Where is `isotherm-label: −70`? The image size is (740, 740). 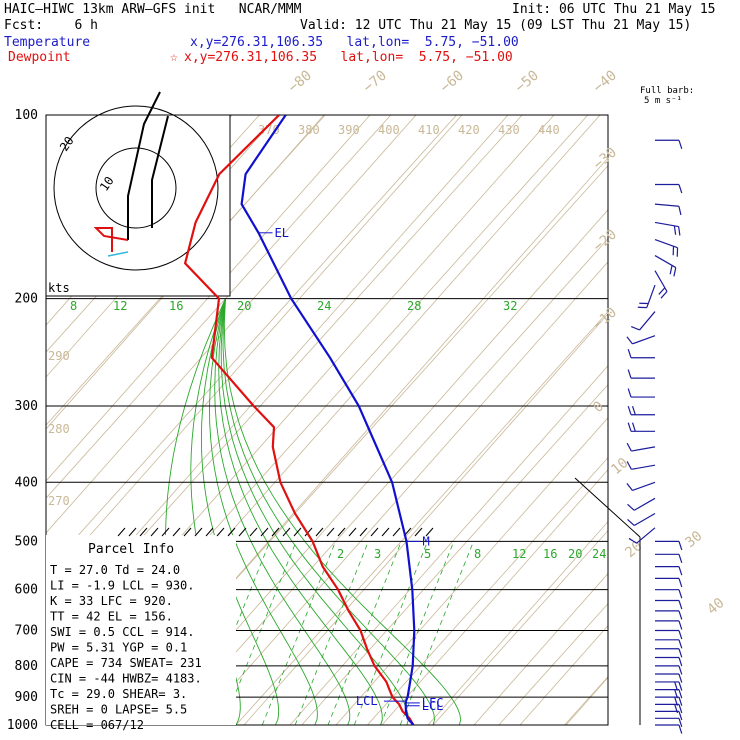
isotherm-label: −70 is located at coordinates (375, 82).